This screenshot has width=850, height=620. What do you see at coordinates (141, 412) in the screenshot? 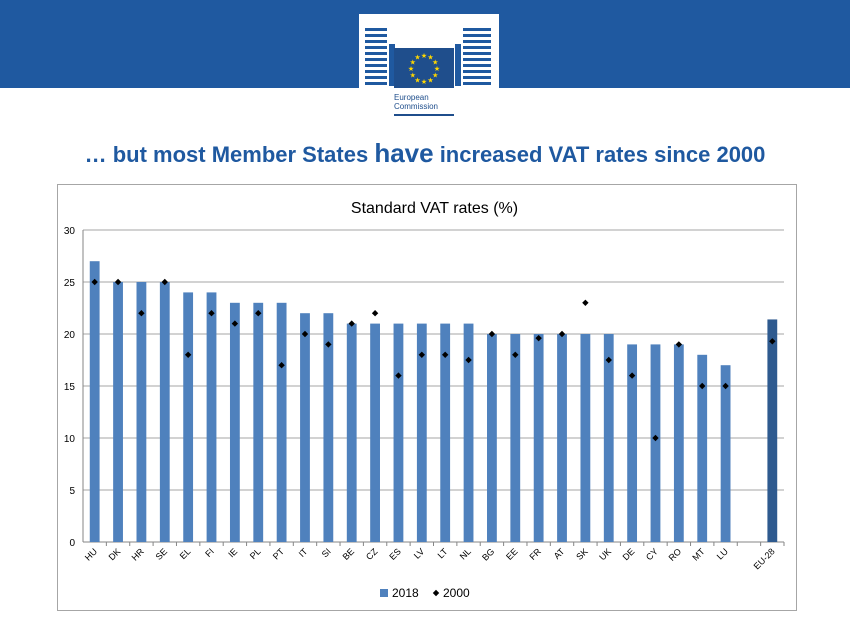
I see `bar-2018-HR` at bounding box center [141, 412].